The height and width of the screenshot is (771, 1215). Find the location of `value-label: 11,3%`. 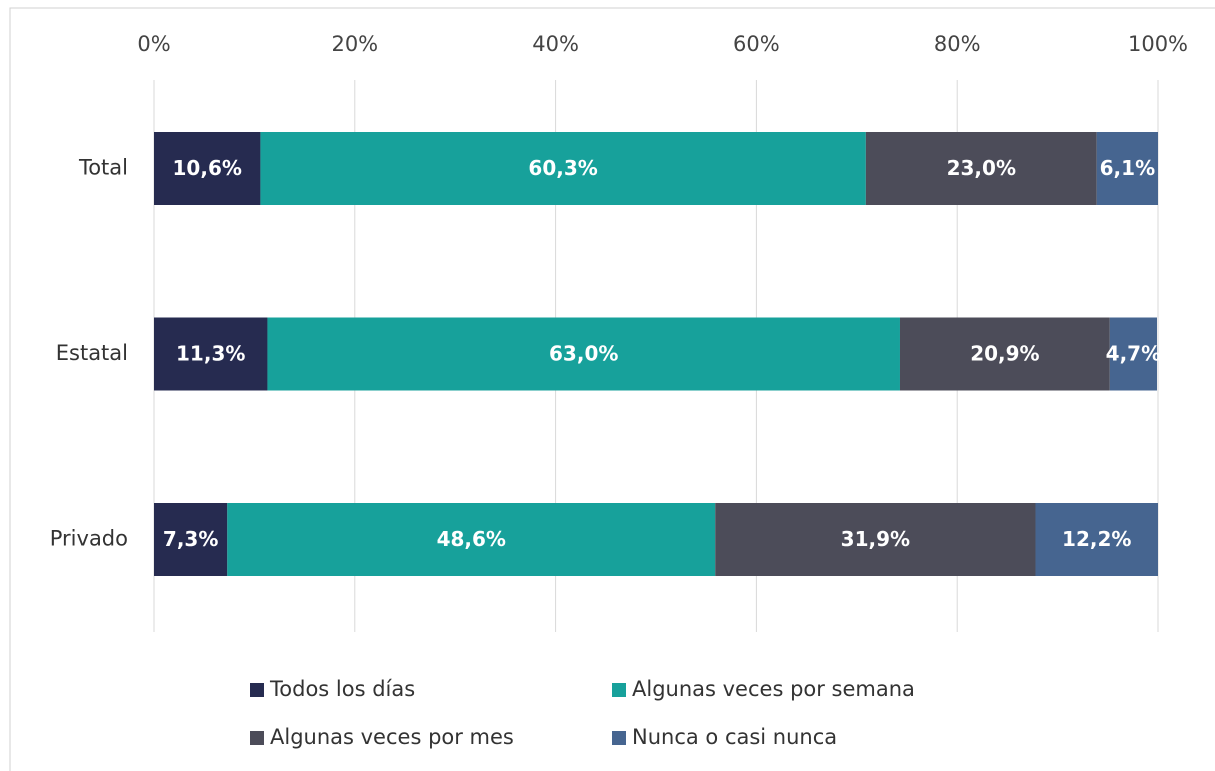

value-label: 11,3% is located at coordinates (210, 354).